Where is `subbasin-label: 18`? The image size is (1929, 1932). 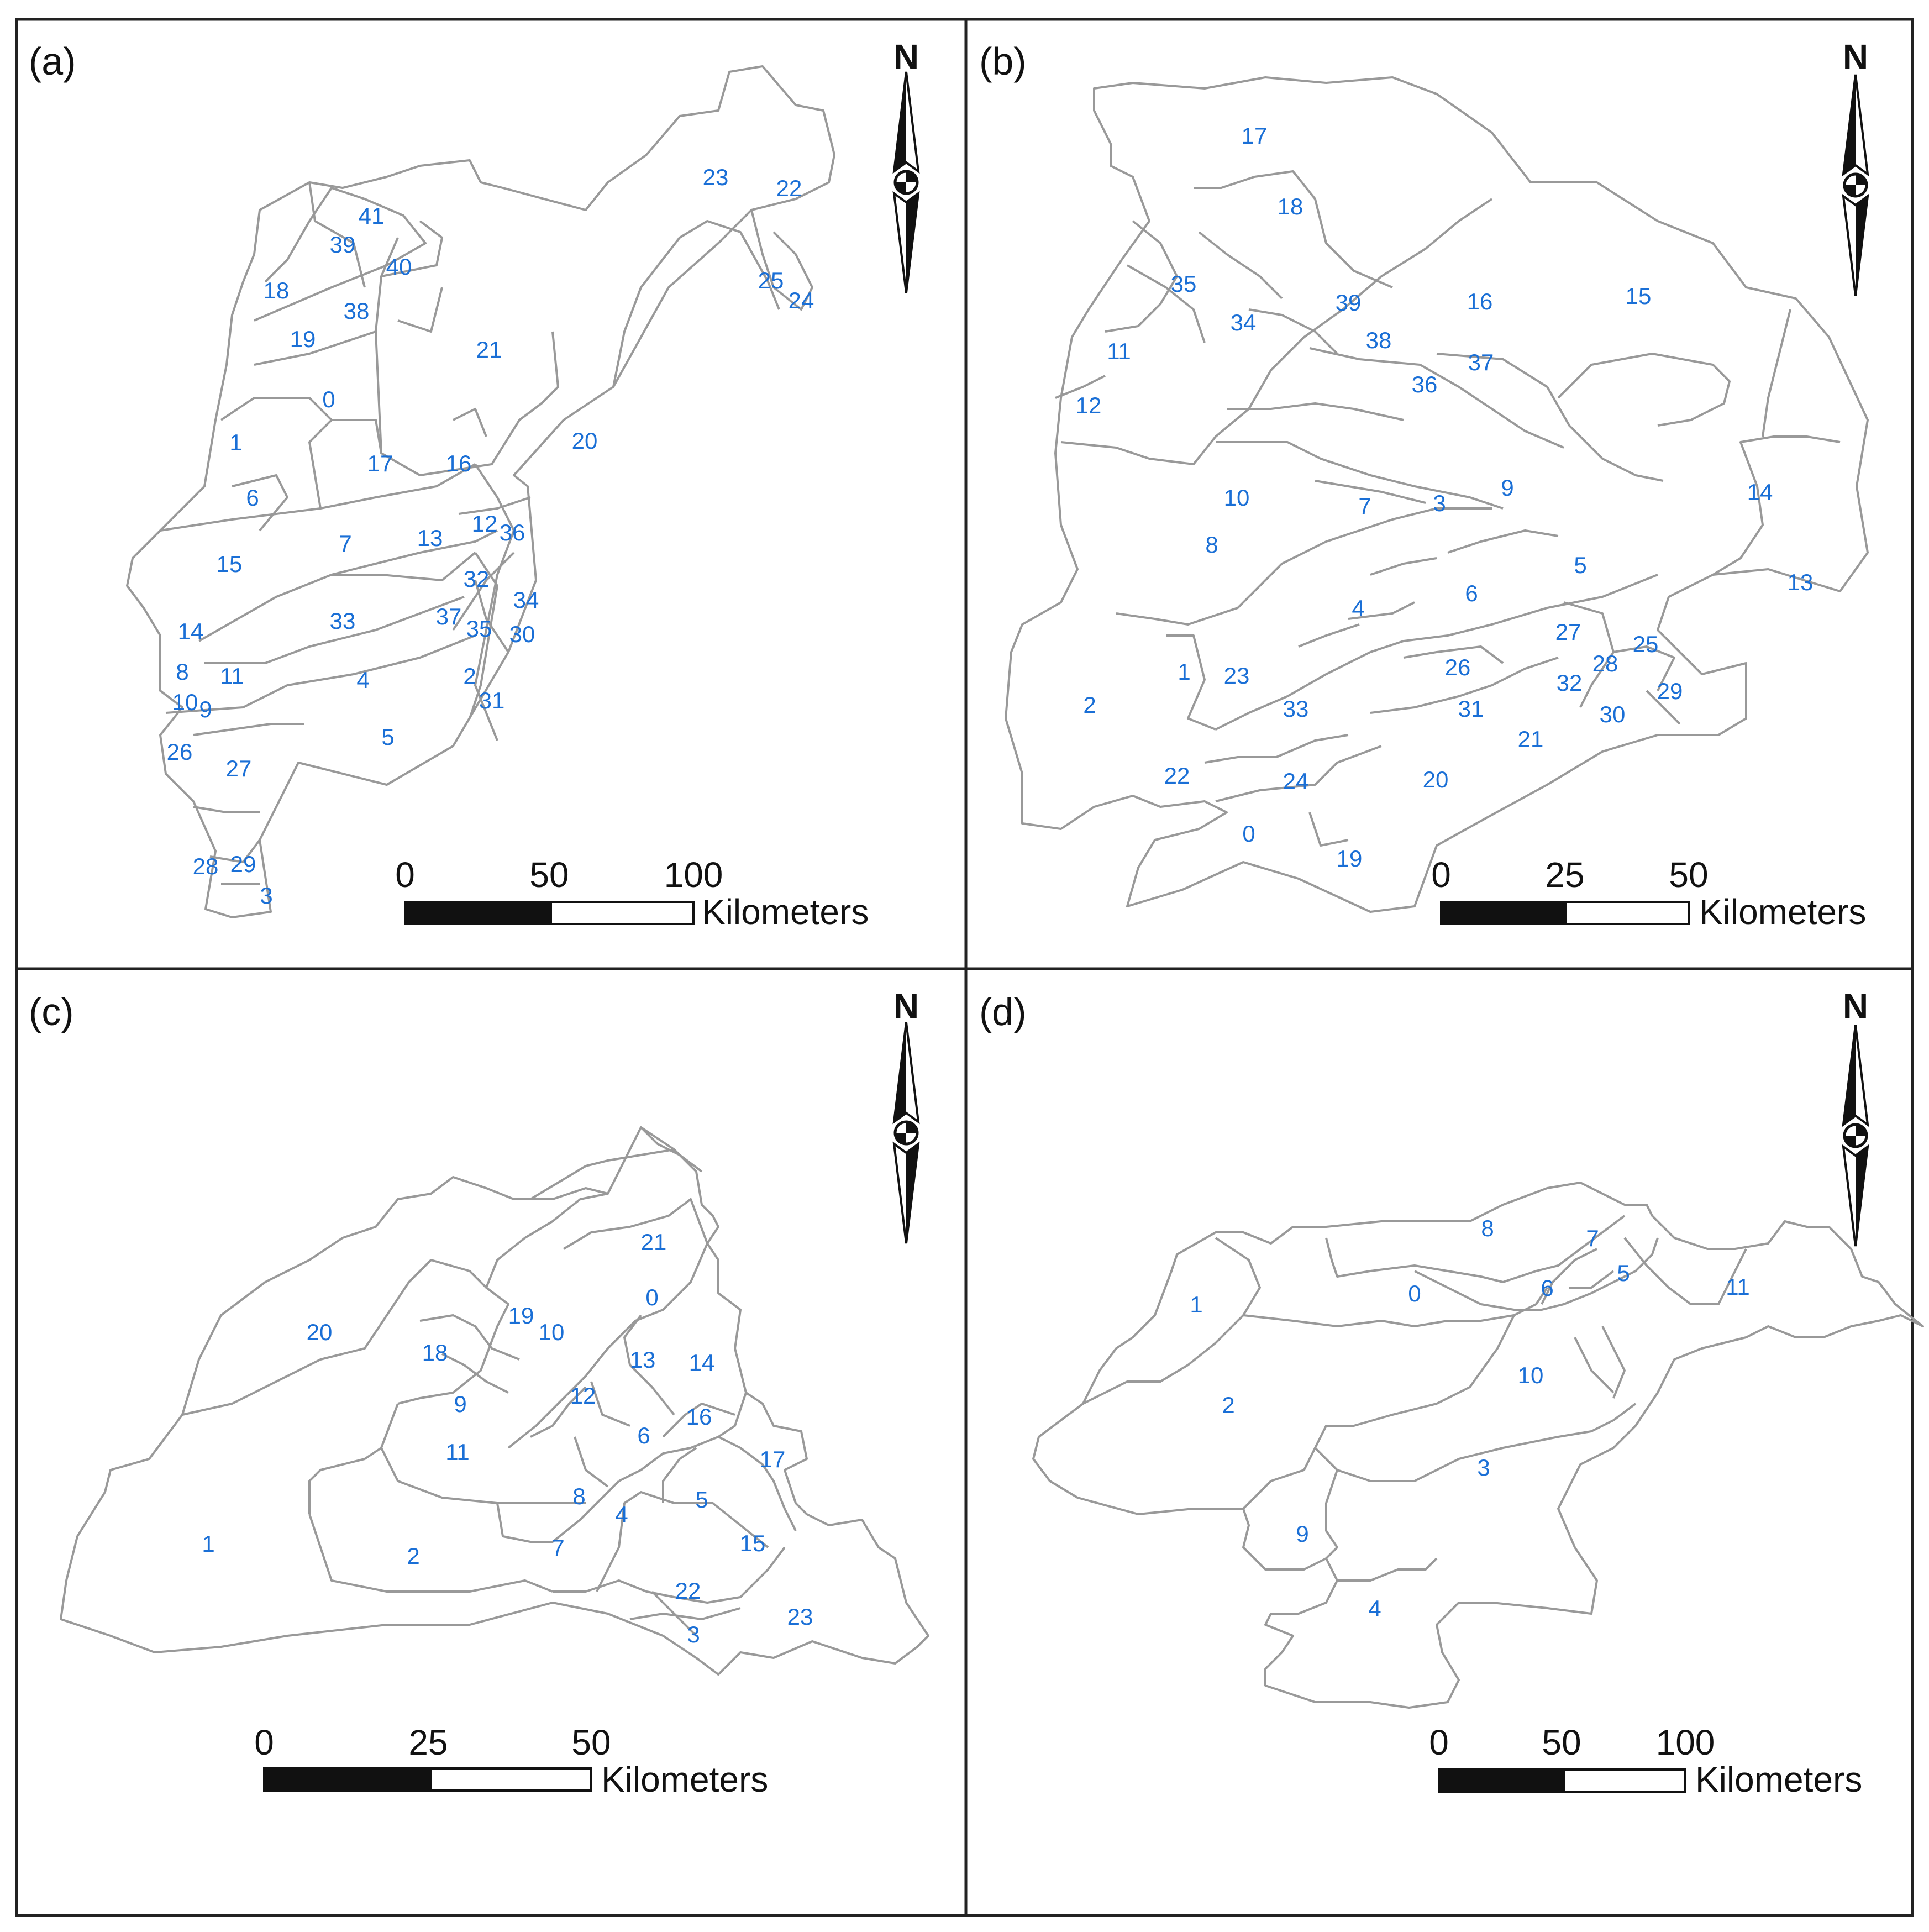 subbasin-label: 18 is located at coordinates (435, 1353).